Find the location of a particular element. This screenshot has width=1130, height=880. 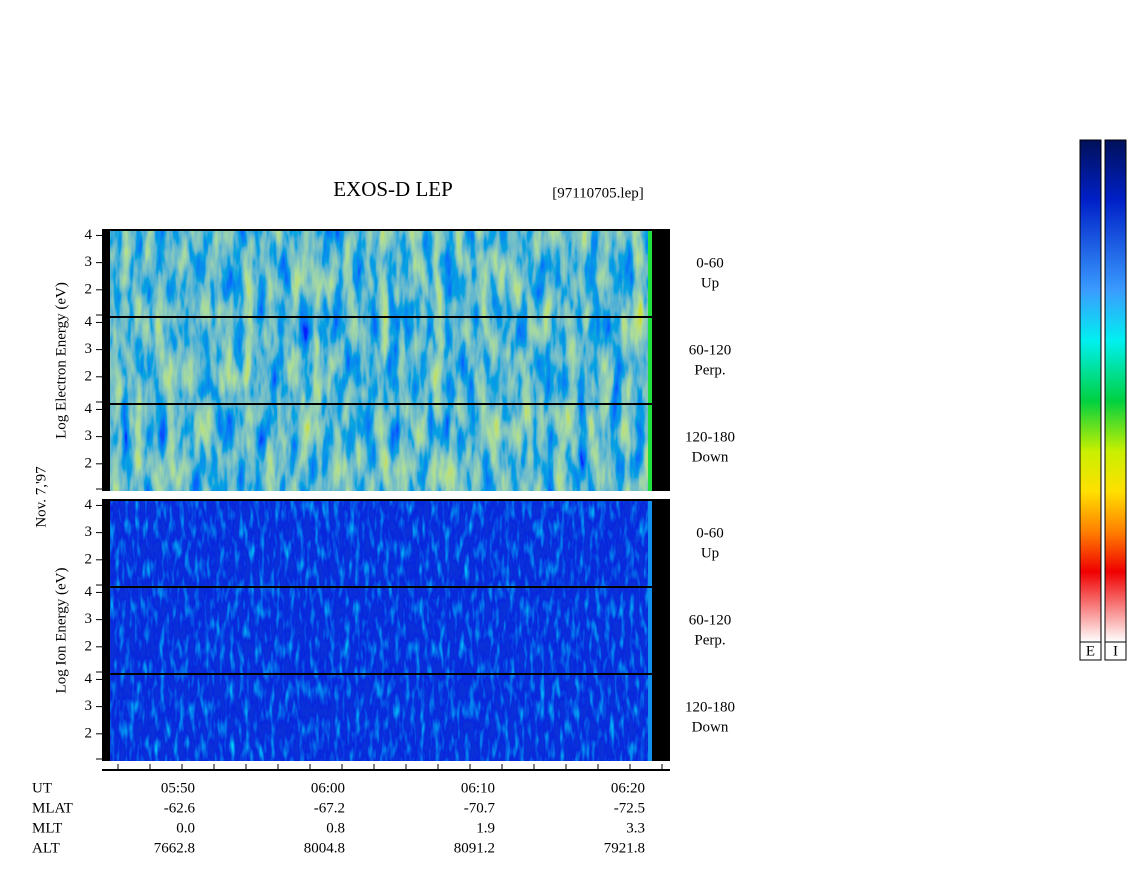

row-value: 1.9 is located at coordinates (485, 828).